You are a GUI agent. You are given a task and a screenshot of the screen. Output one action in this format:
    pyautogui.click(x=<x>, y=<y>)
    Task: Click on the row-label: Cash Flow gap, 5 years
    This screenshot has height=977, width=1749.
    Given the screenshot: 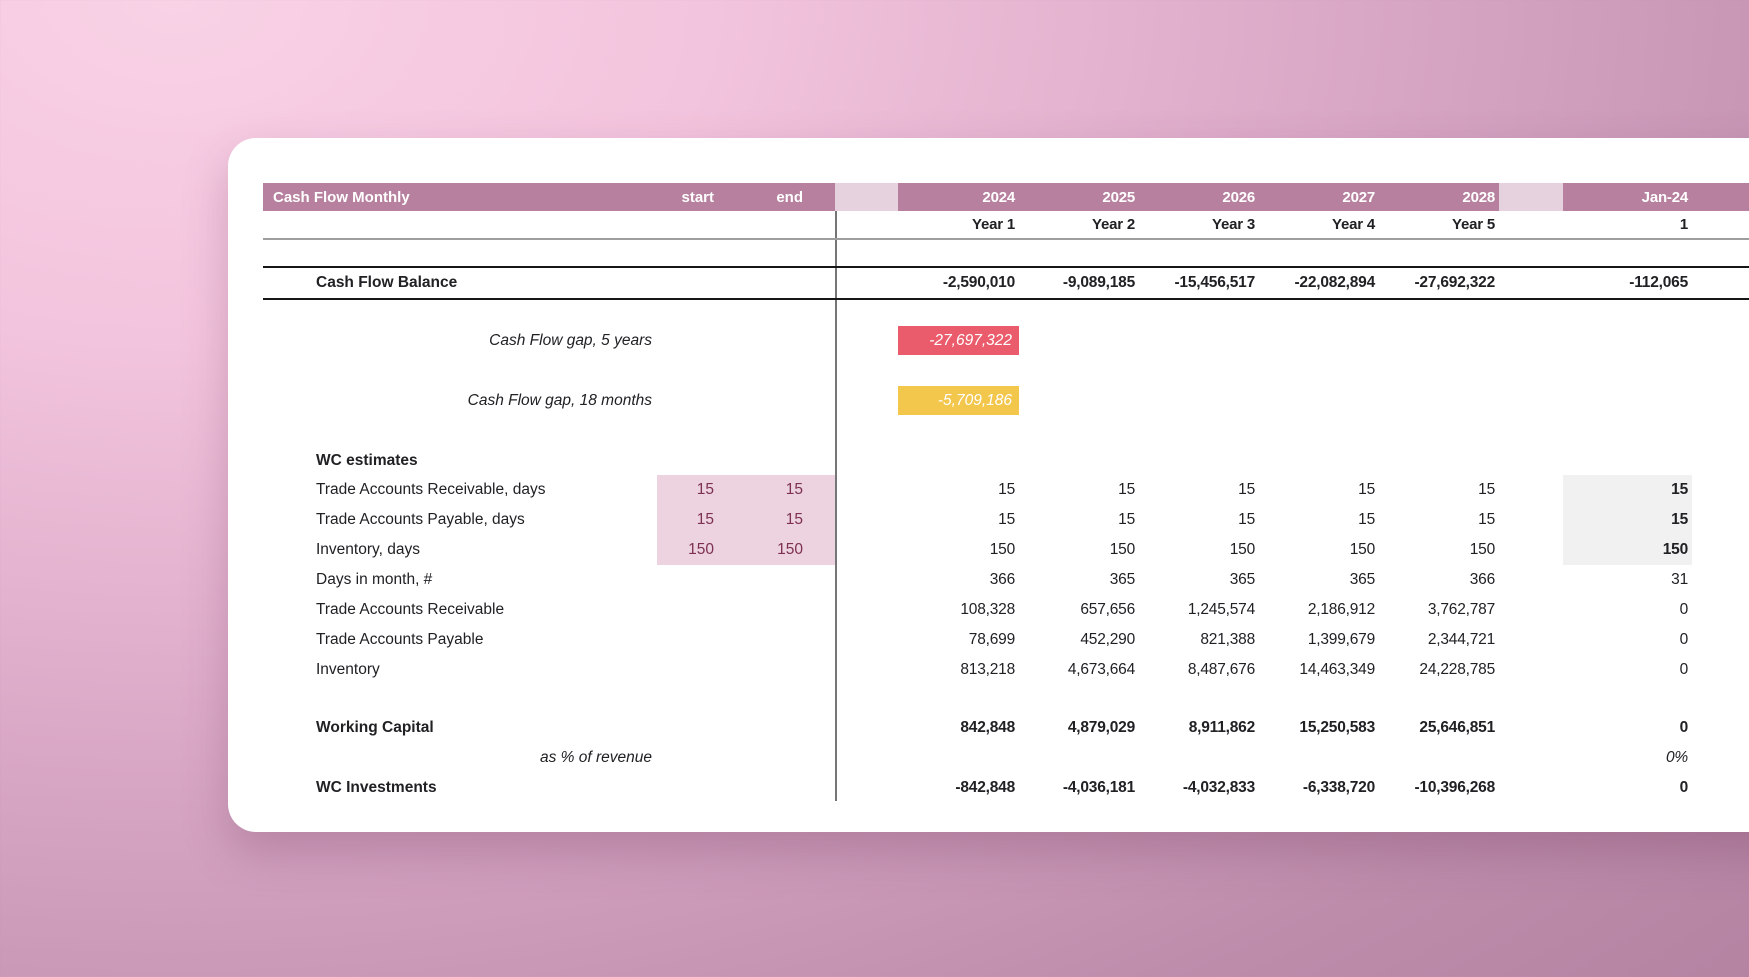 What is the action you would take?
    pyautogui.click(x=570, y=340)
    